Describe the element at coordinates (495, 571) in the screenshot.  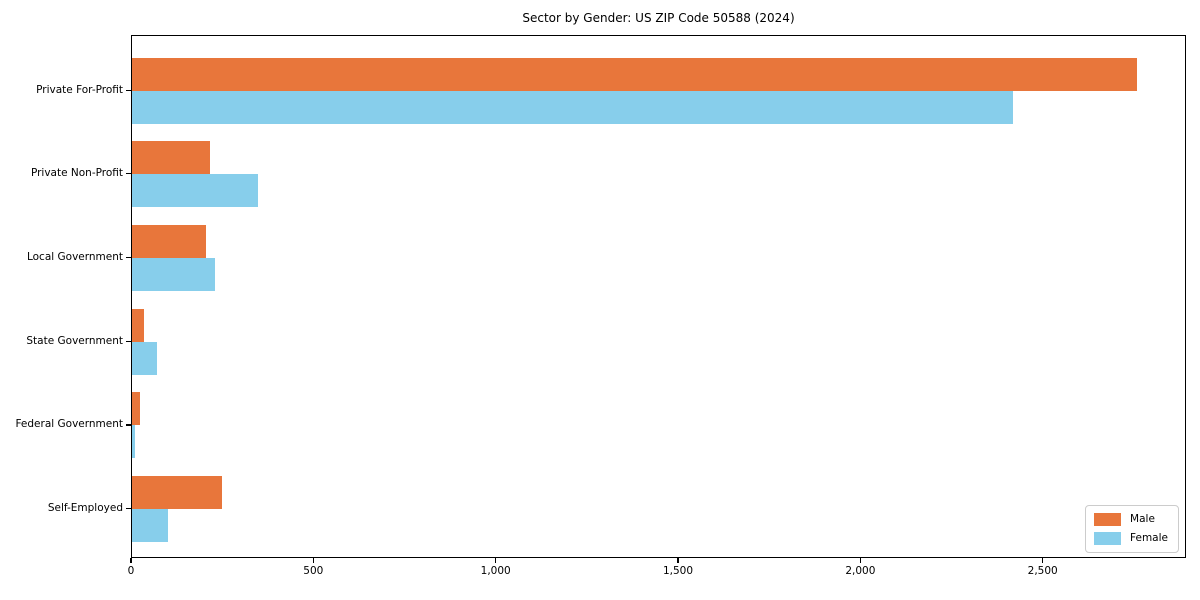
I see `x-axis-label-2: 1,000` at that location.